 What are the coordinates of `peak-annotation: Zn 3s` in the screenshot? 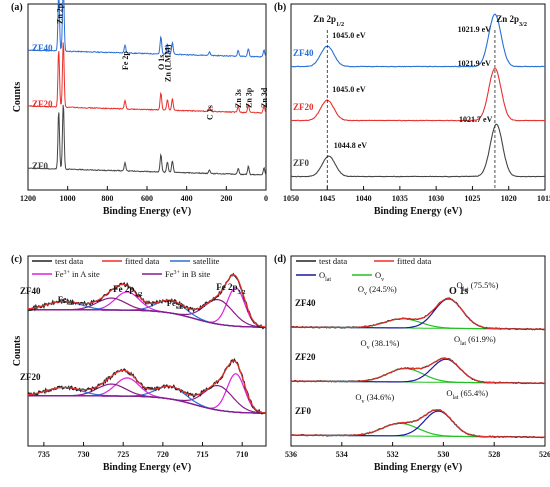 It's located at (238, 98).